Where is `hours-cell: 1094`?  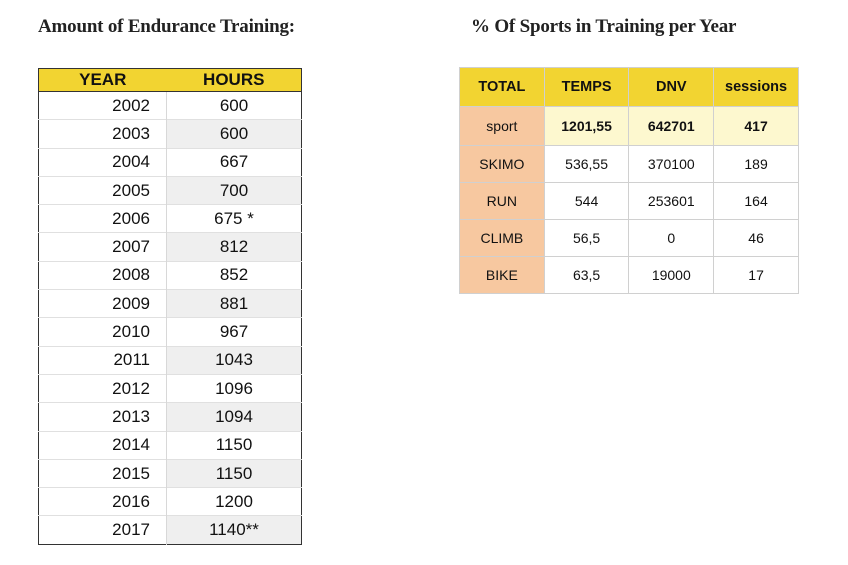
hours-cell: 1094 is located at coordinates (234, 417).